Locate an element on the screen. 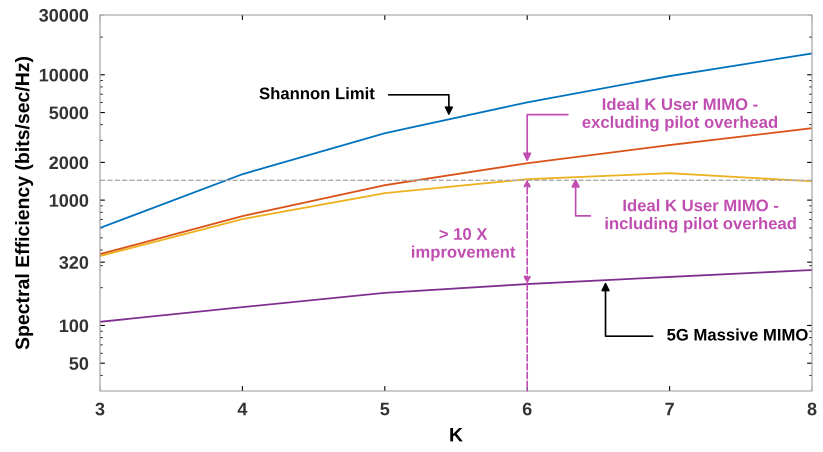  annotation: > 10 X improvement is located at coordinates (464, 245).